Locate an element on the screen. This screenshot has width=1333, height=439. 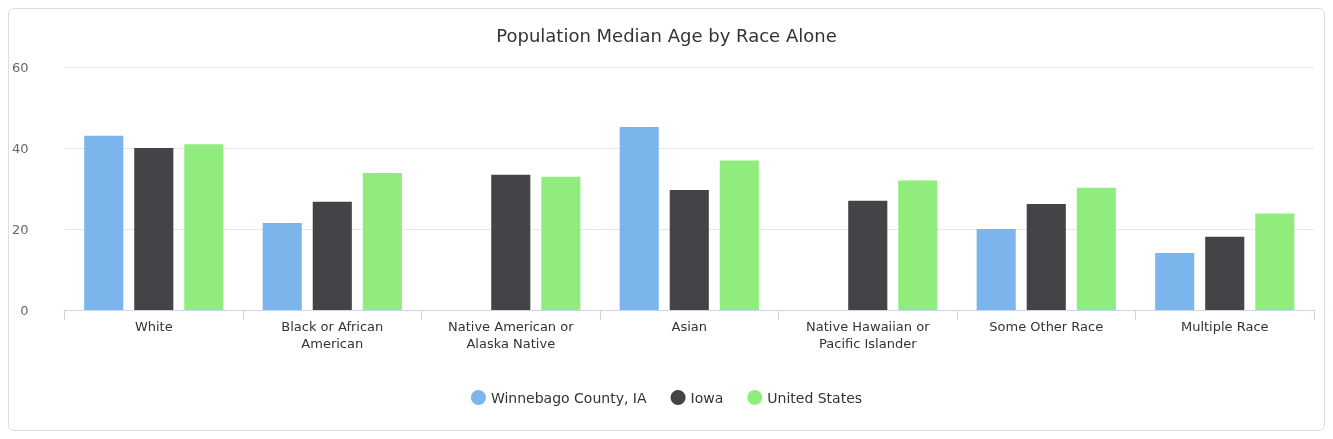
x-tick-label: Multiple Race is located at coordinates (1224, 326).